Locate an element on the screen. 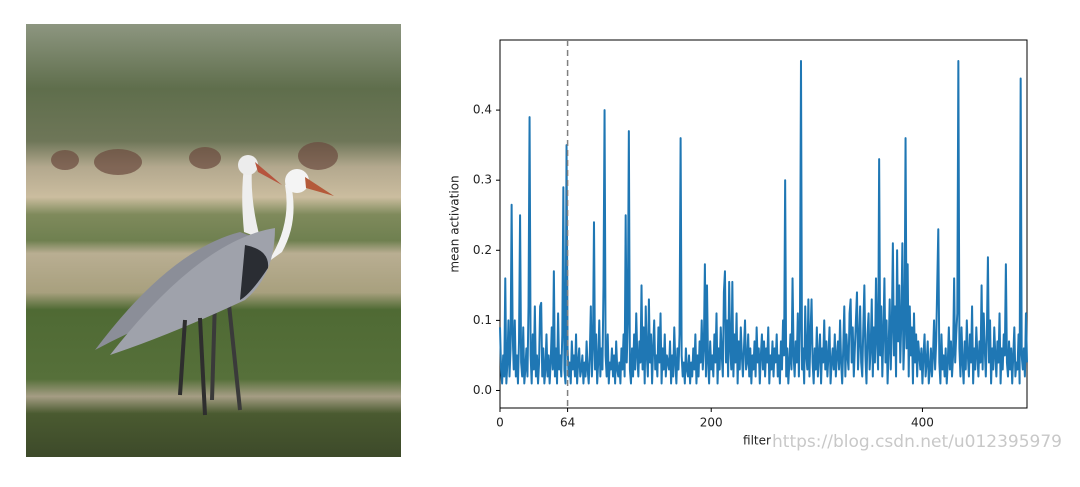 Image resolution: width=1080 pixels, height=487 pixels. y-tick-label: 0.2 is located at coordinates (482, 250).